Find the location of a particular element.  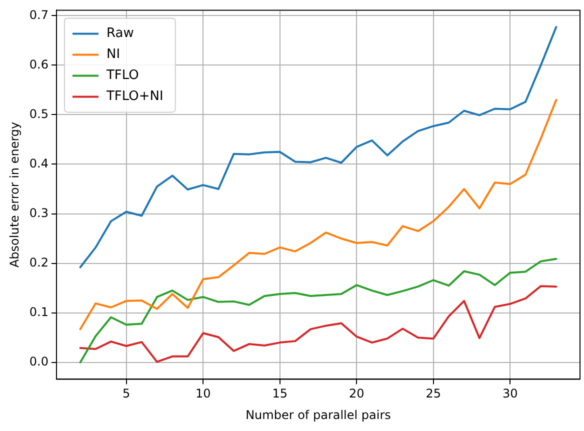

y-tick-label: 0.0 is located at coordinates (38, 361).